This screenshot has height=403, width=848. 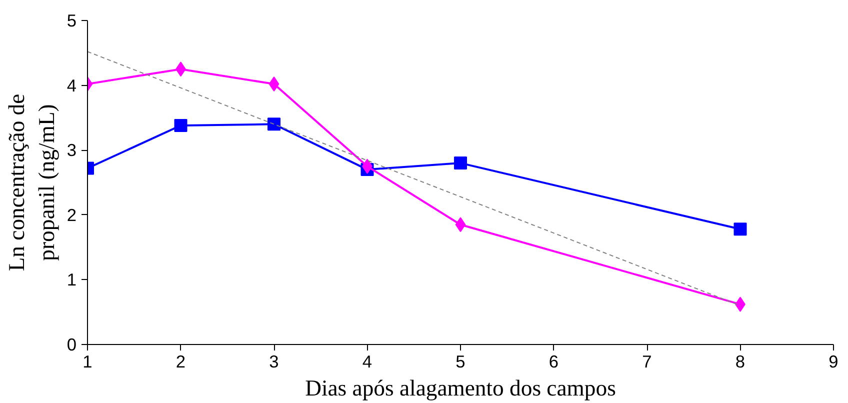 I want to click on y-tick-label: 0, so click(x=71, y=344).